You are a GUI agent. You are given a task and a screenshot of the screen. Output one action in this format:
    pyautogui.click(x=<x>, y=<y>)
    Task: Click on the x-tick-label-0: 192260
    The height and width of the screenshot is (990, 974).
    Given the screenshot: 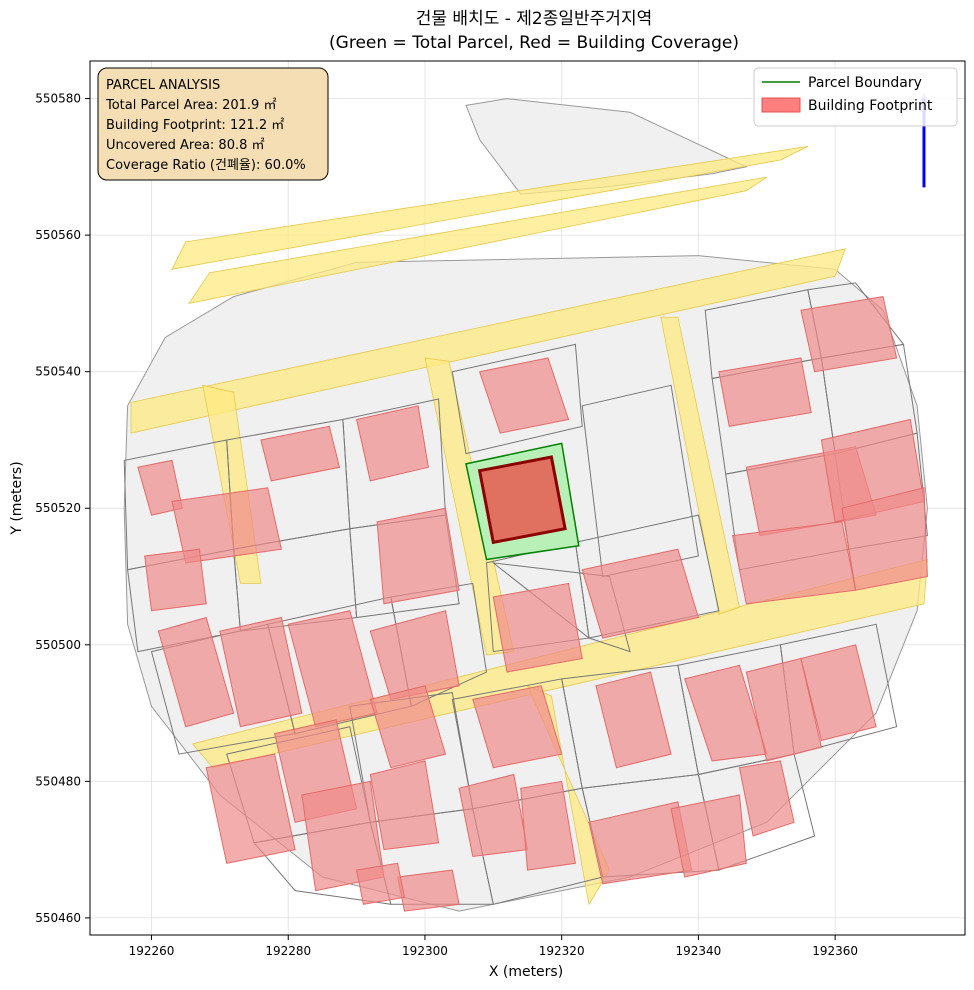 What is the action you would take?
    pyautogui.click(x=152, y=951)
    